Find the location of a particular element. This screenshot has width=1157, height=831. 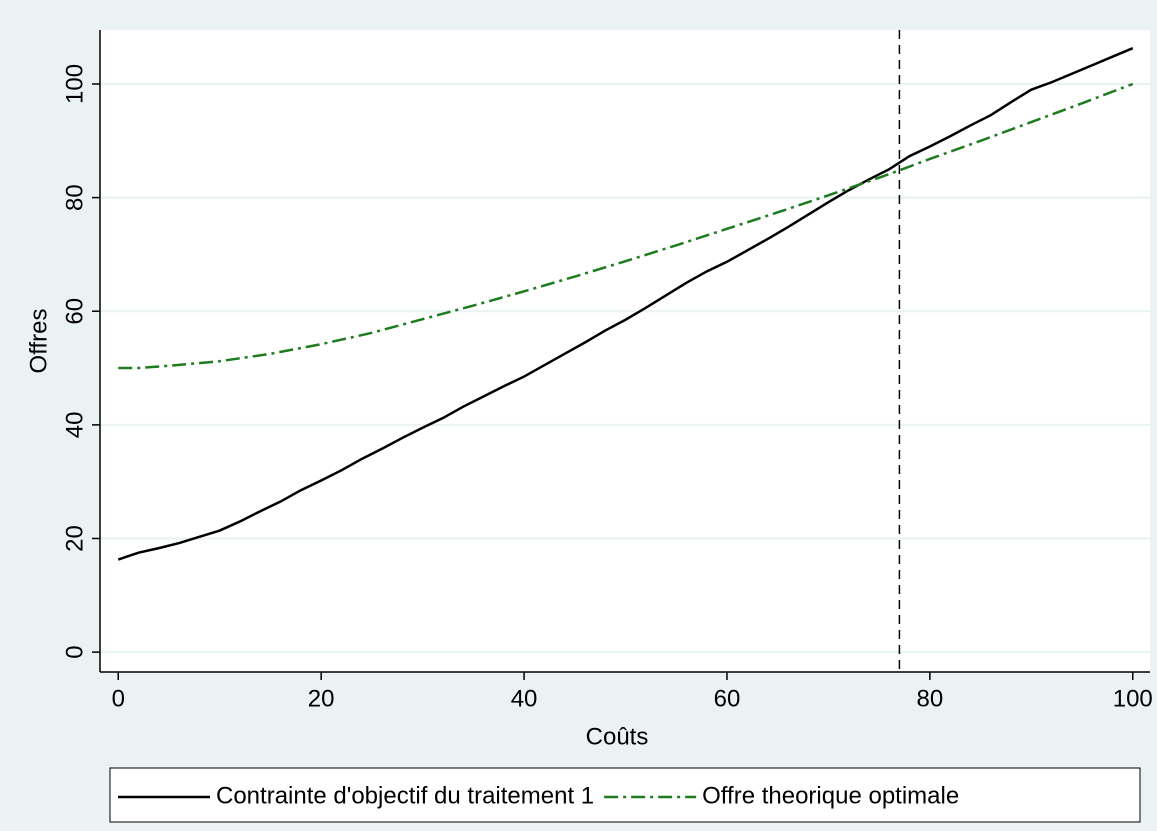

y-tick-label: 80 is located at coordinates (74, 197).